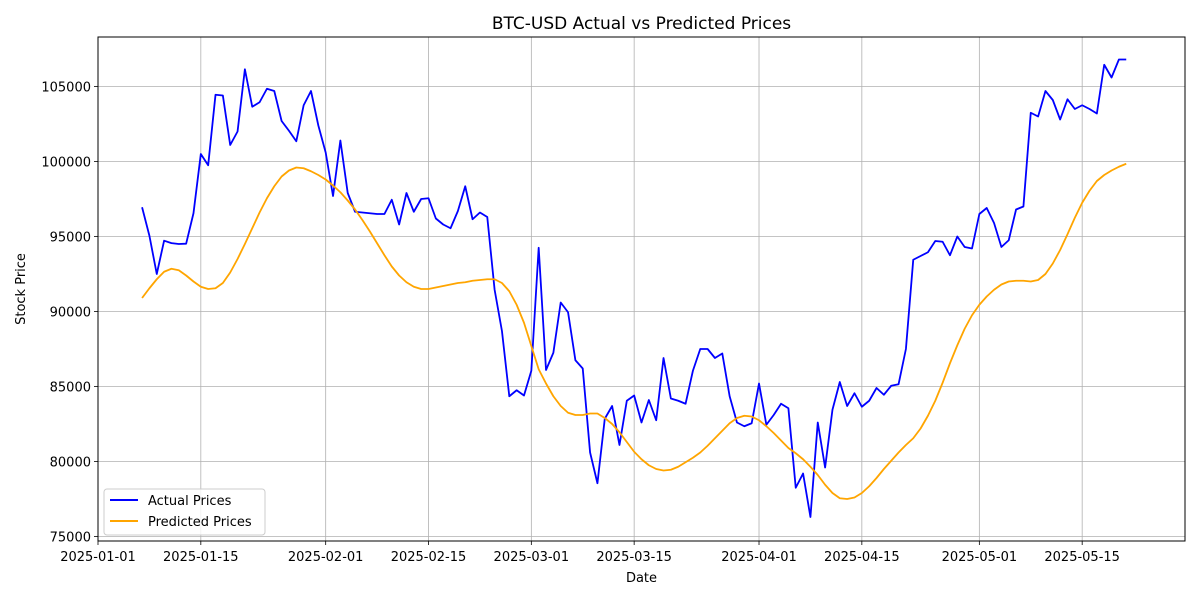 This screenshot has width=1200, height=600. I want to click on chart-title: BTC-USD Actual vs Predicted Prices, so click(641, 24).